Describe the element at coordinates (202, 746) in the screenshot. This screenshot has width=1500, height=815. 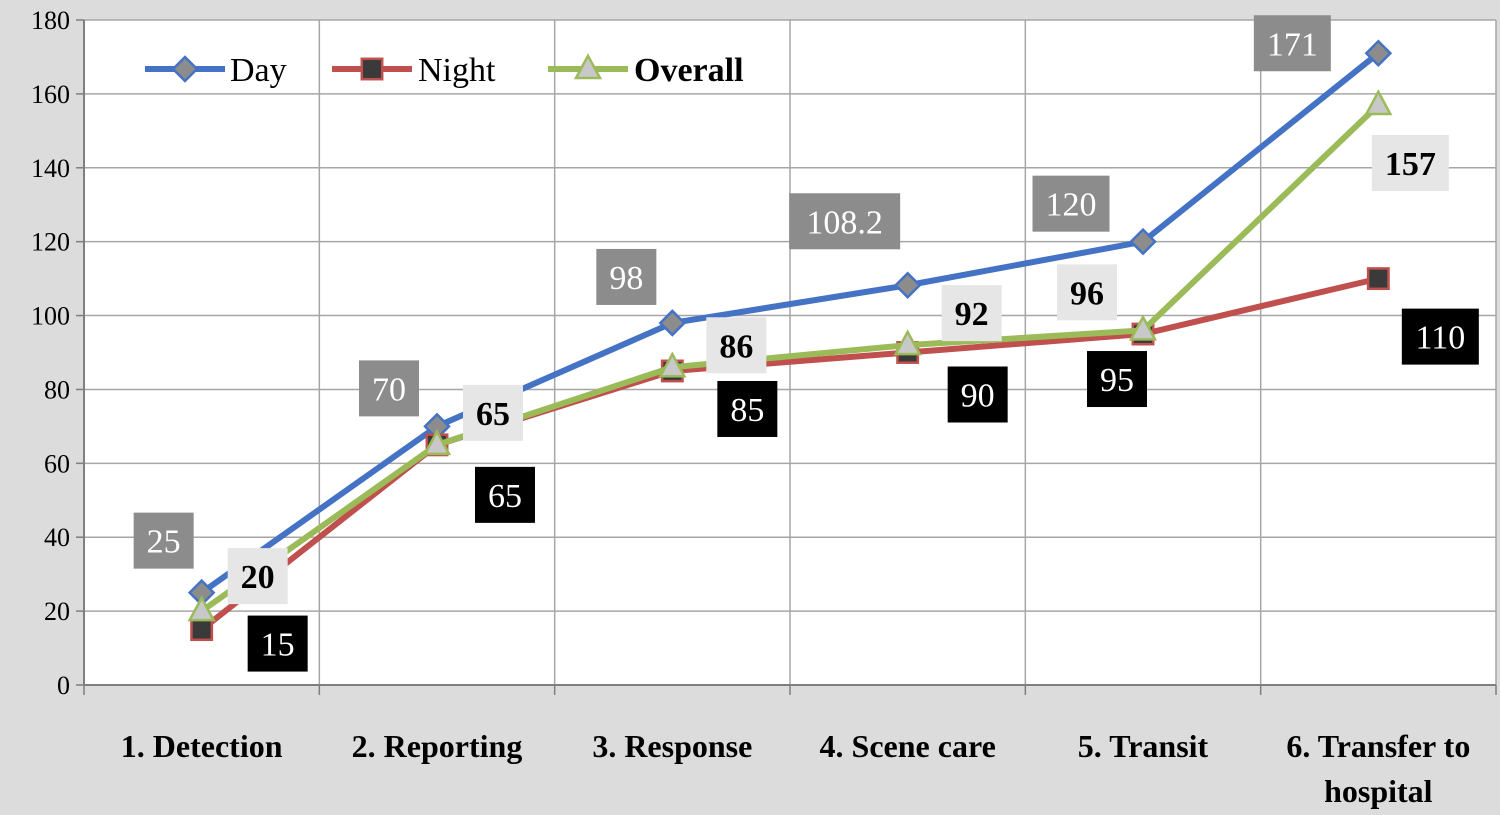
I see `x-category-label: 1. Detection` at that location.